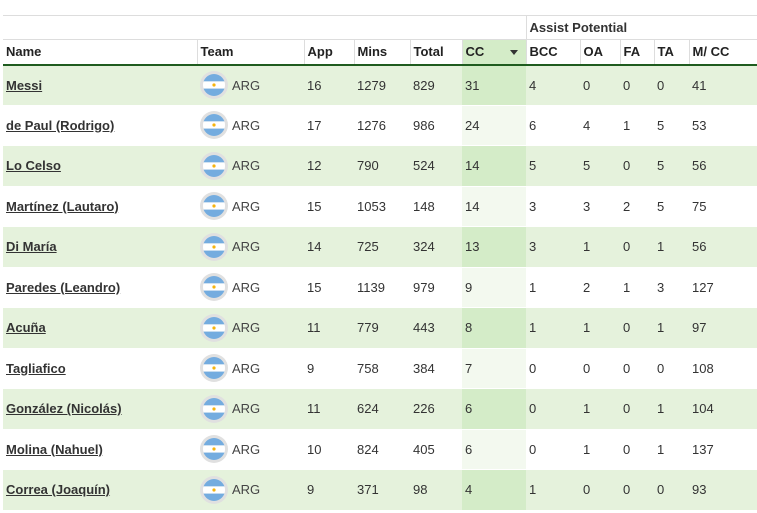 This screenshot has width=757, height=513. Describe the element at coordinates (62, 206) in the screenshot. I see `player-name-link: Martínez (Lautaro)` at that location.